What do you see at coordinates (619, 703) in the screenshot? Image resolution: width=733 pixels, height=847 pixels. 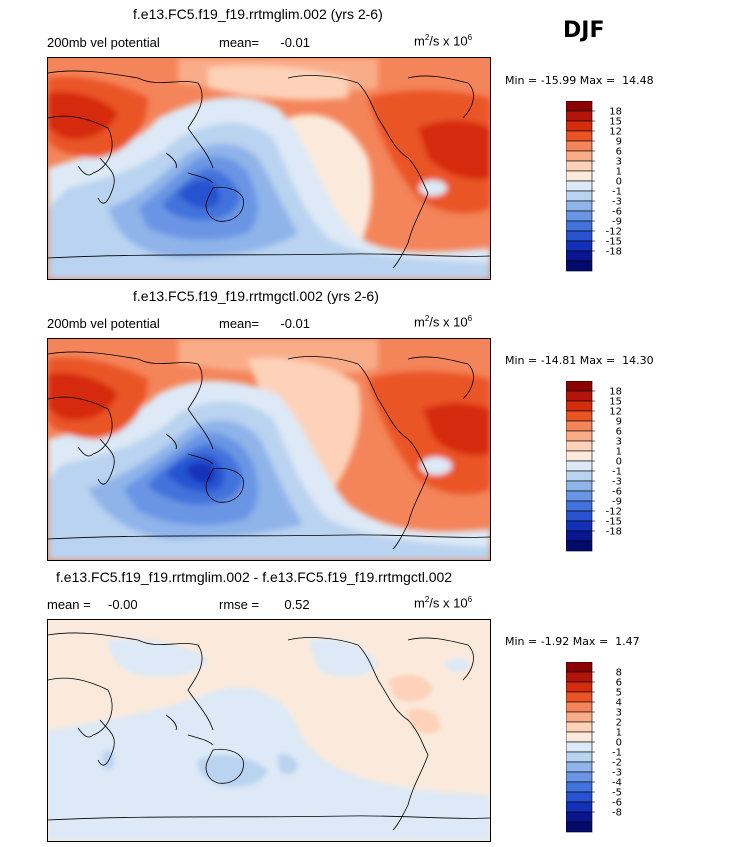 I see `colorbar-label: 4` at bounding box center [619, 703].